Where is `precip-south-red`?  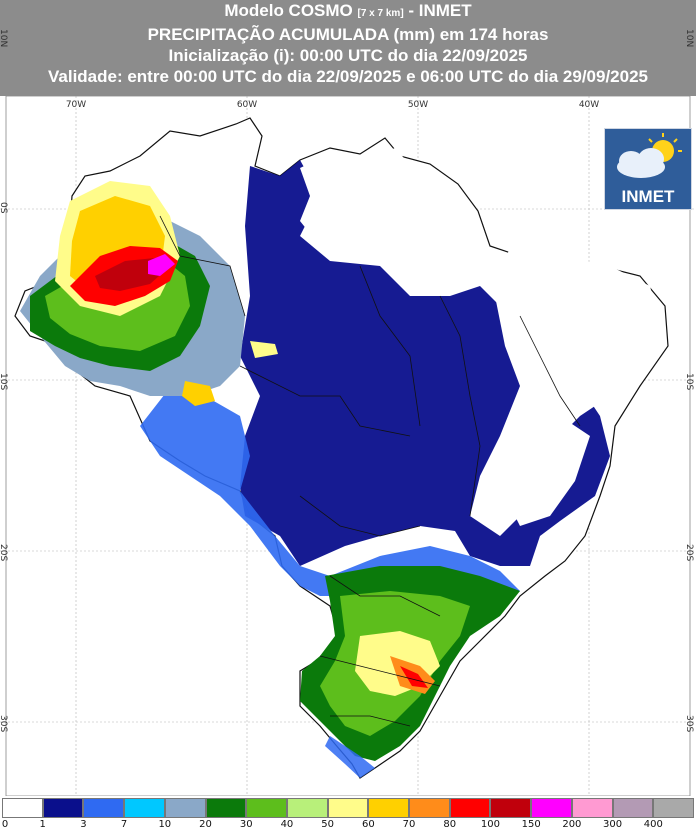
precip-south-red is located at coordinates (414, 677).